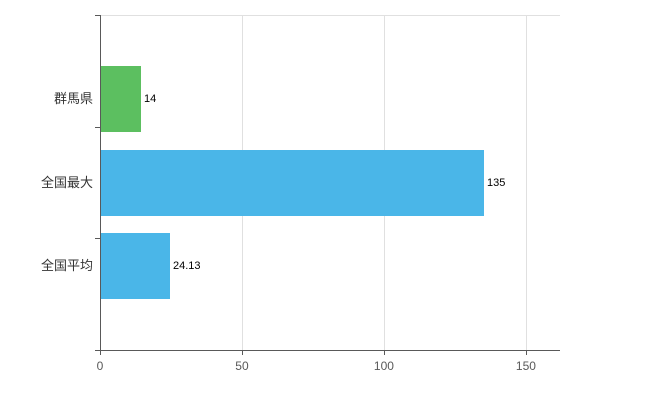 The image size is (650, 400). I want to click on y-axis-line, so click(100, 182).